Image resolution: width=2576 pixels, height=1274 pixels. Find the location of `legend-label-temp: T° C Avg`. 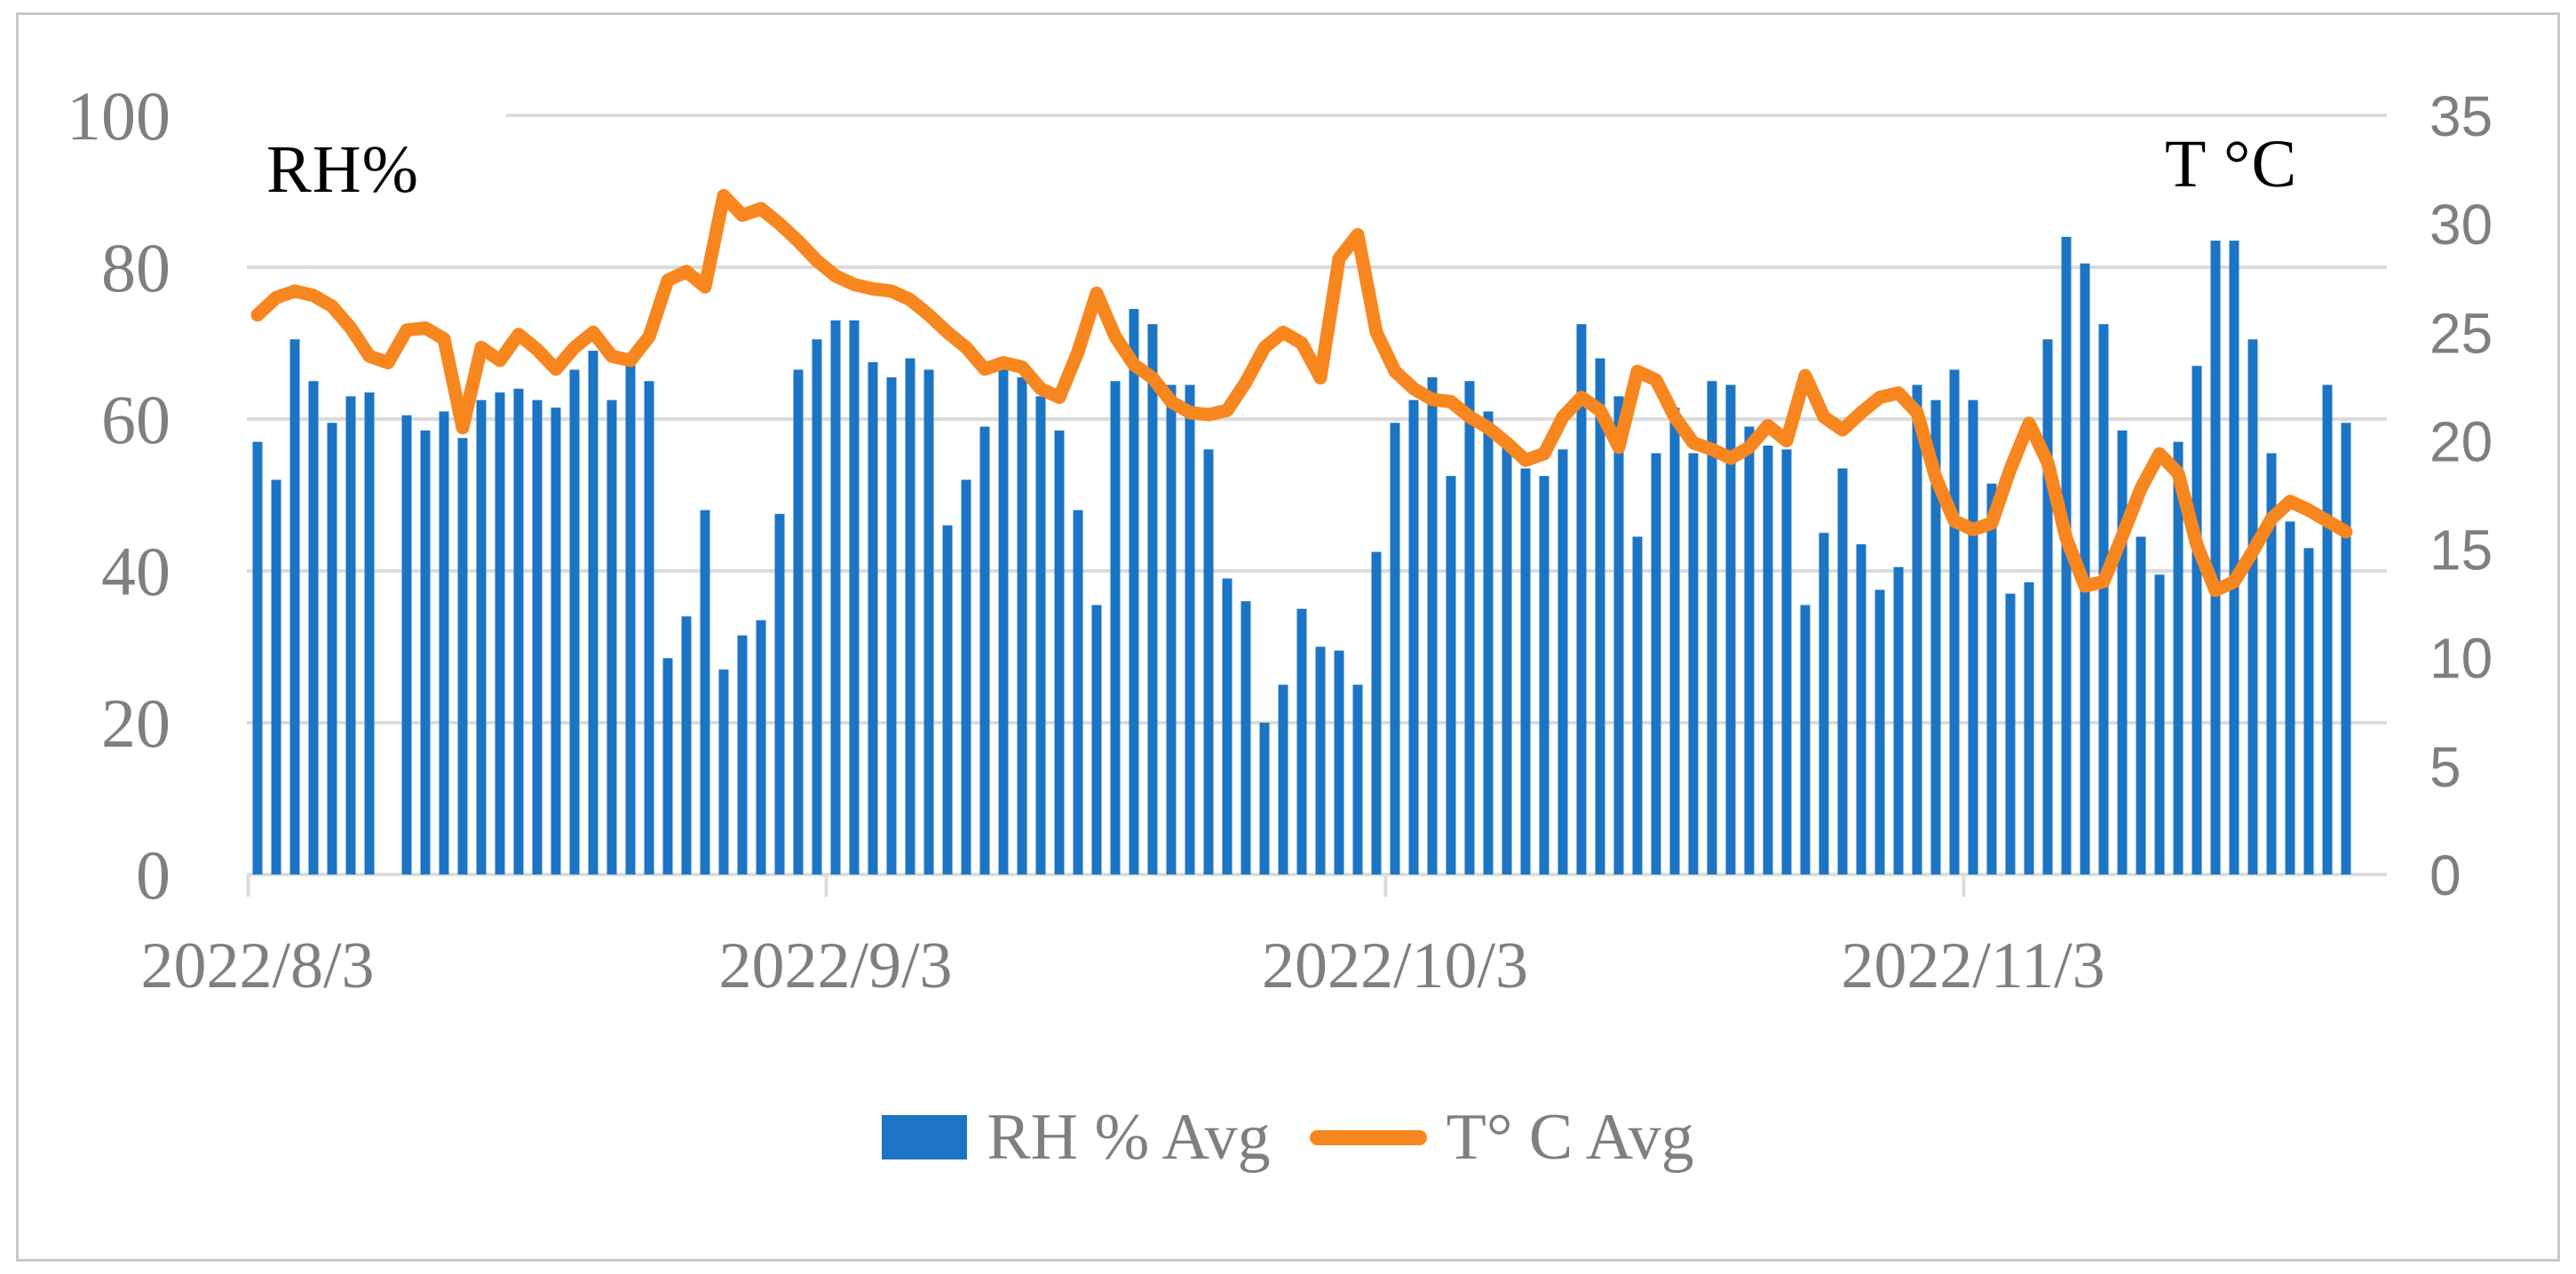

legend-label-temp: T° C Avg is located at coordinates (1570, 1137).